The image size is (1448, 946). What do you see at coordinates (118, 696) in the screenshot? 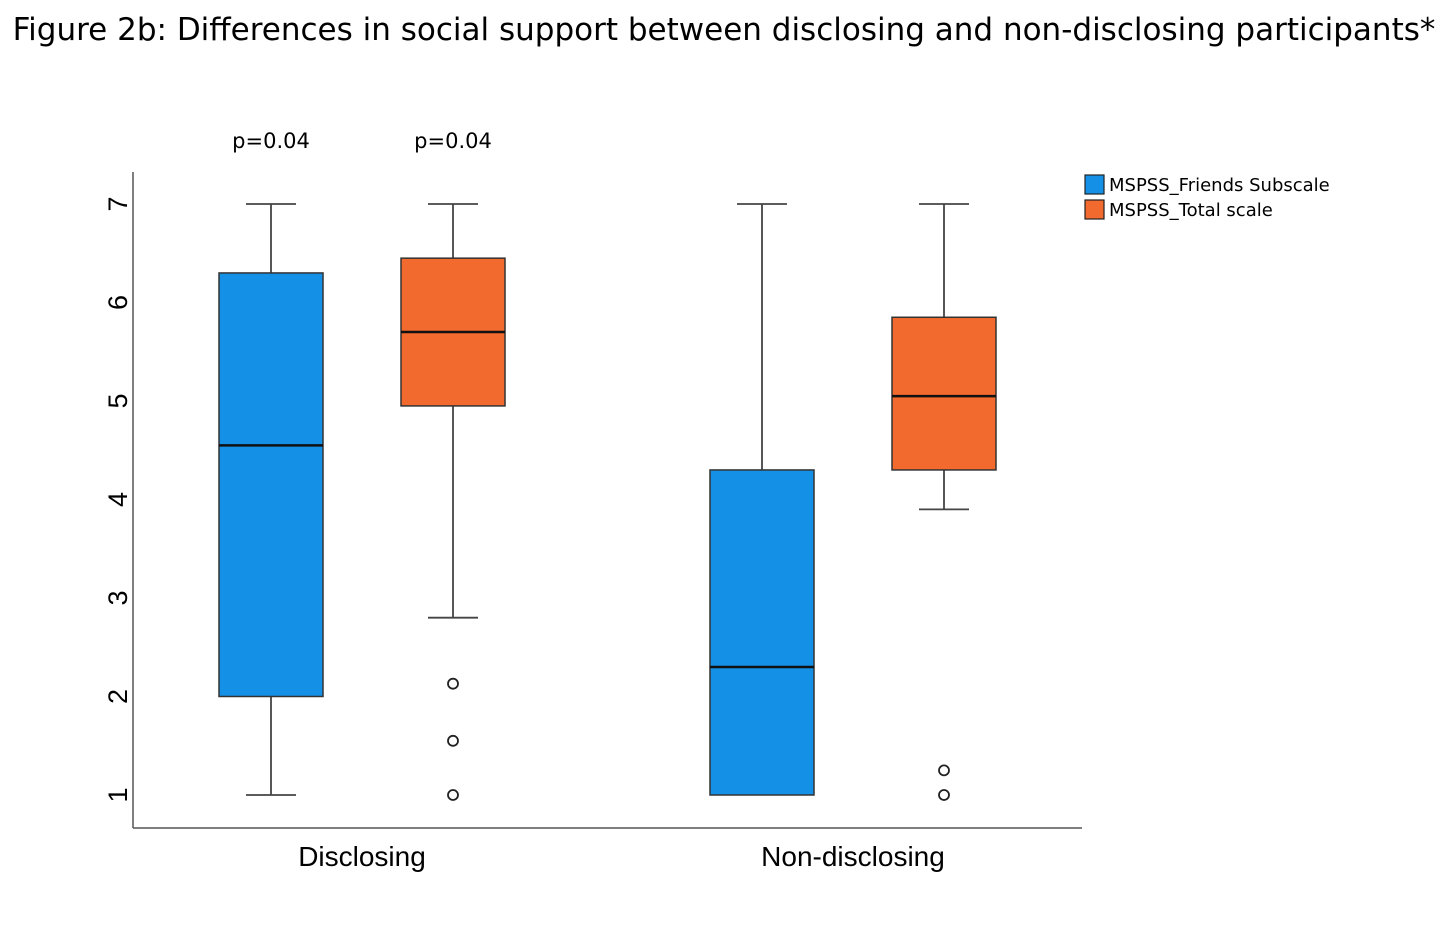
I see `y-tick-label: 2` at bounding box center [118, 696].